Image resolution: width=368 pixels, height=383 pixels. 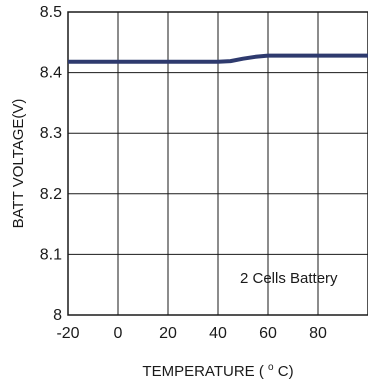 What do you see at coordinates (218, 333) in the screenshot?
I see `x-tick-label: 40` at bounding box center [218, 333].